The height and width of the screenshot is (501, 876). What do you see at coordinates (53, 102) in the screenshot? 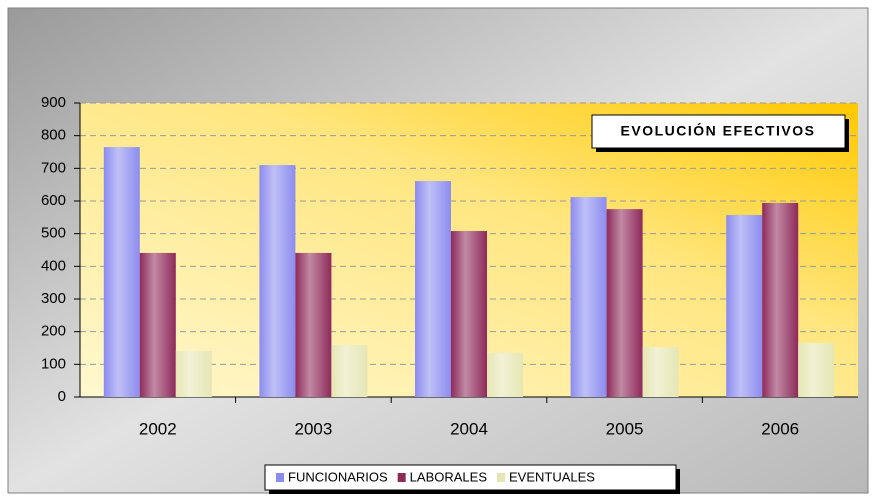
I see `y-tick-label: 900` at bounding box center [53, 102].